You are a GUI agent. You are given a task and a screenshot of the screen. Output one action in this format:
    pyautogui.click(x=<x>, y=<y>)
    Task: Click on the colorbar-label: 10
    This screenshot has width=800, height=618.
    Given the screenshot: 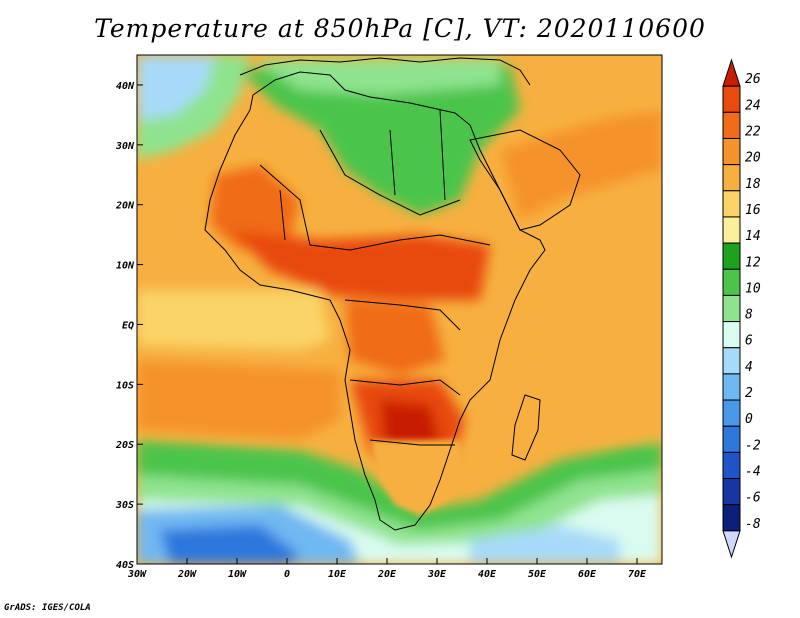 What is the action you would take?
    pyautogui.click(x=753, y=288)
    